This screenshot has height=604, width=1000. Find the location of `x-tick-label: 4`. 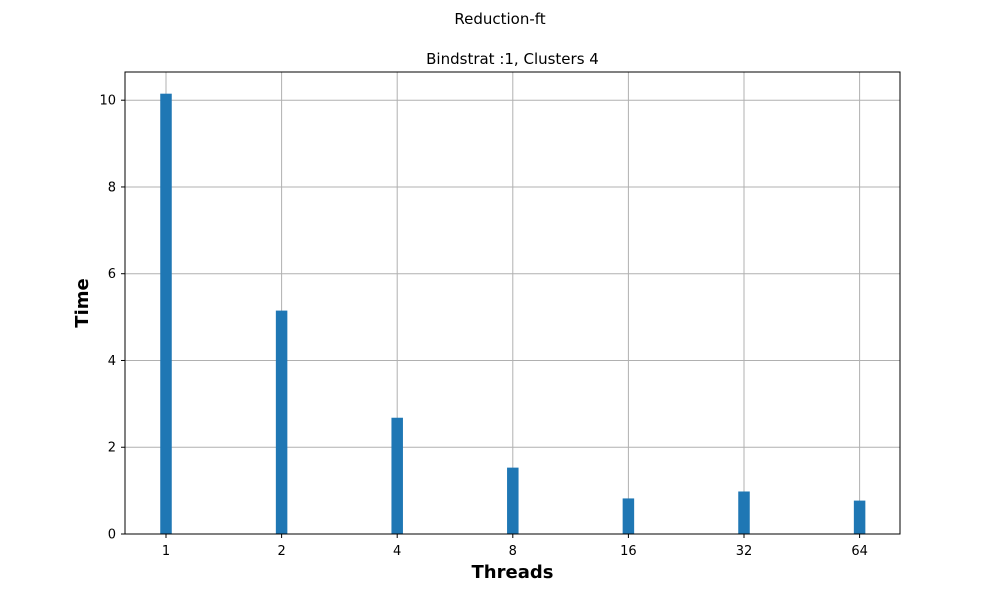

x-tick-label: 4 is located at coordinates (397, 551).